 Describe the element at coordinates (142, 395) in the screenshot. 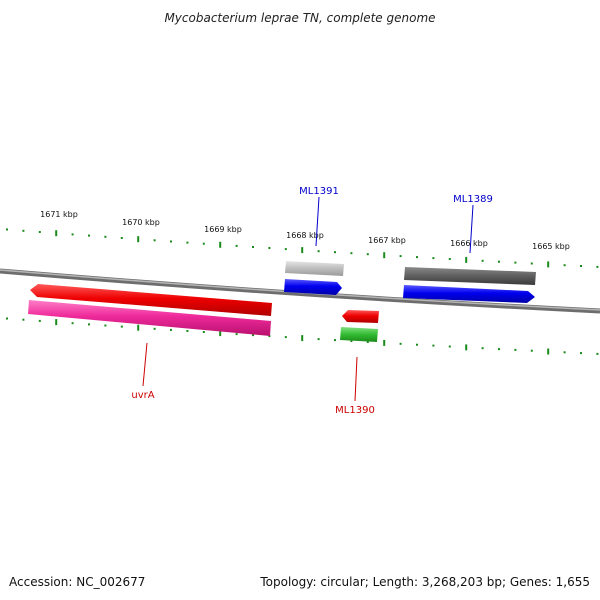

I see `gene-label-uvra: uvrA` at that location.